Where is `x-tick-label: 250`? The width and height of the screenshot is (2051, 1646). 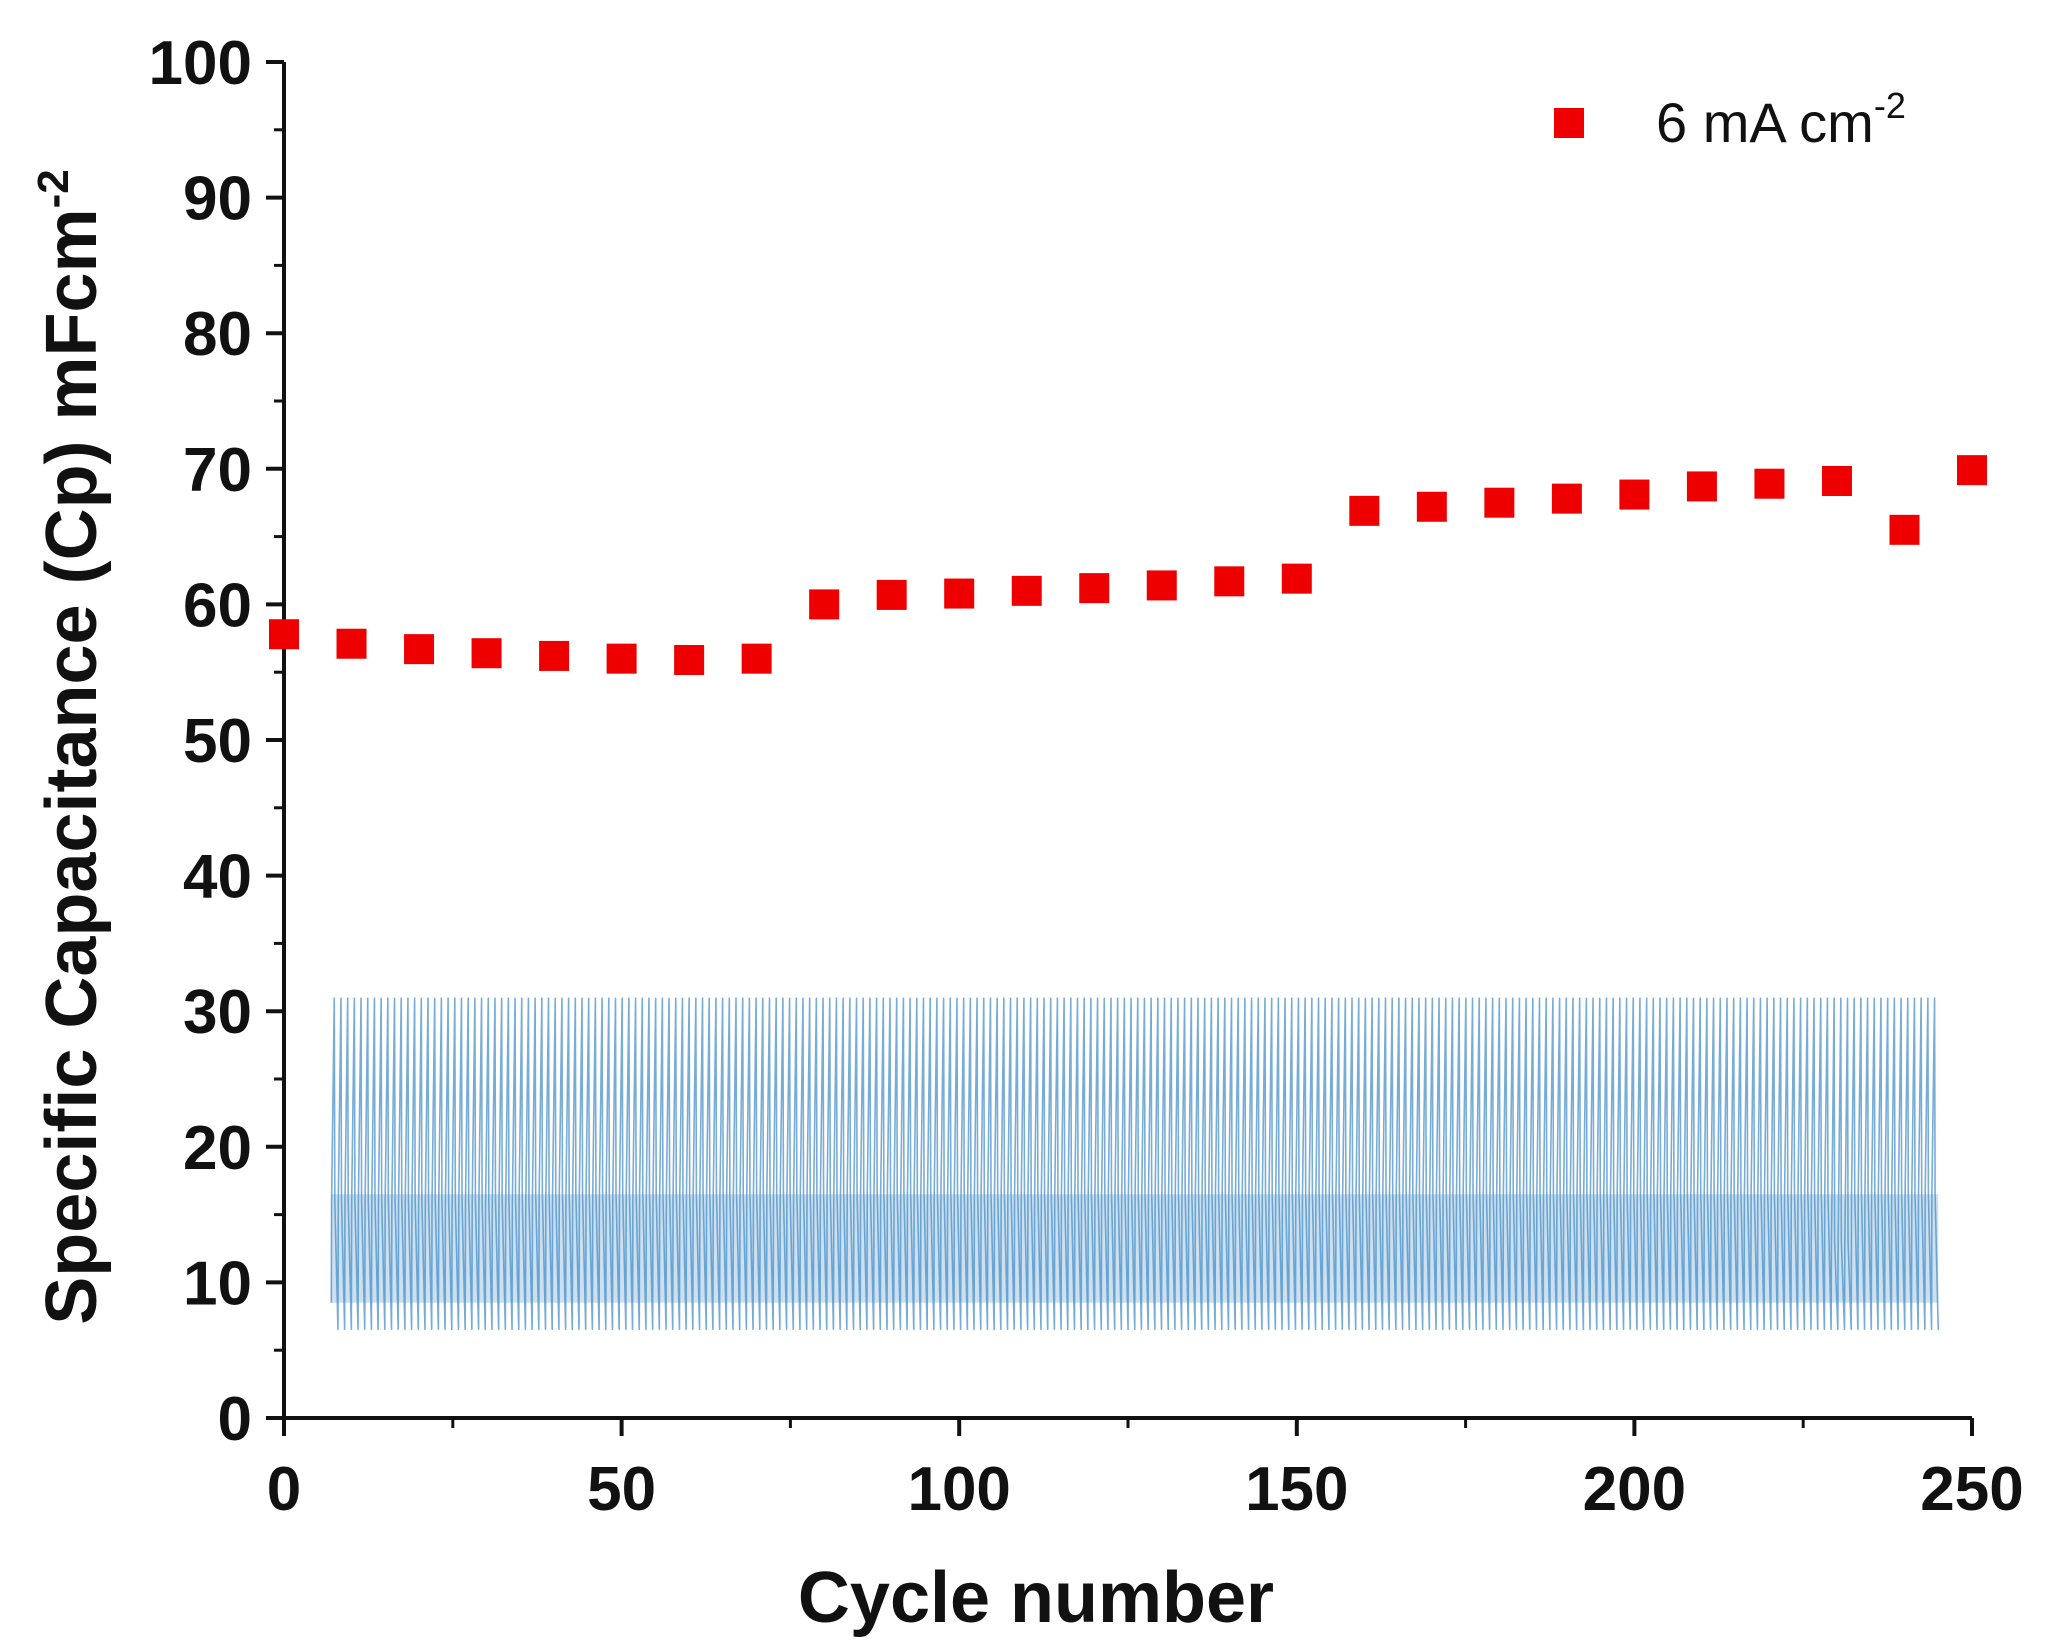 x-tick-label: 250 is located at coordinates (1971, 1489).